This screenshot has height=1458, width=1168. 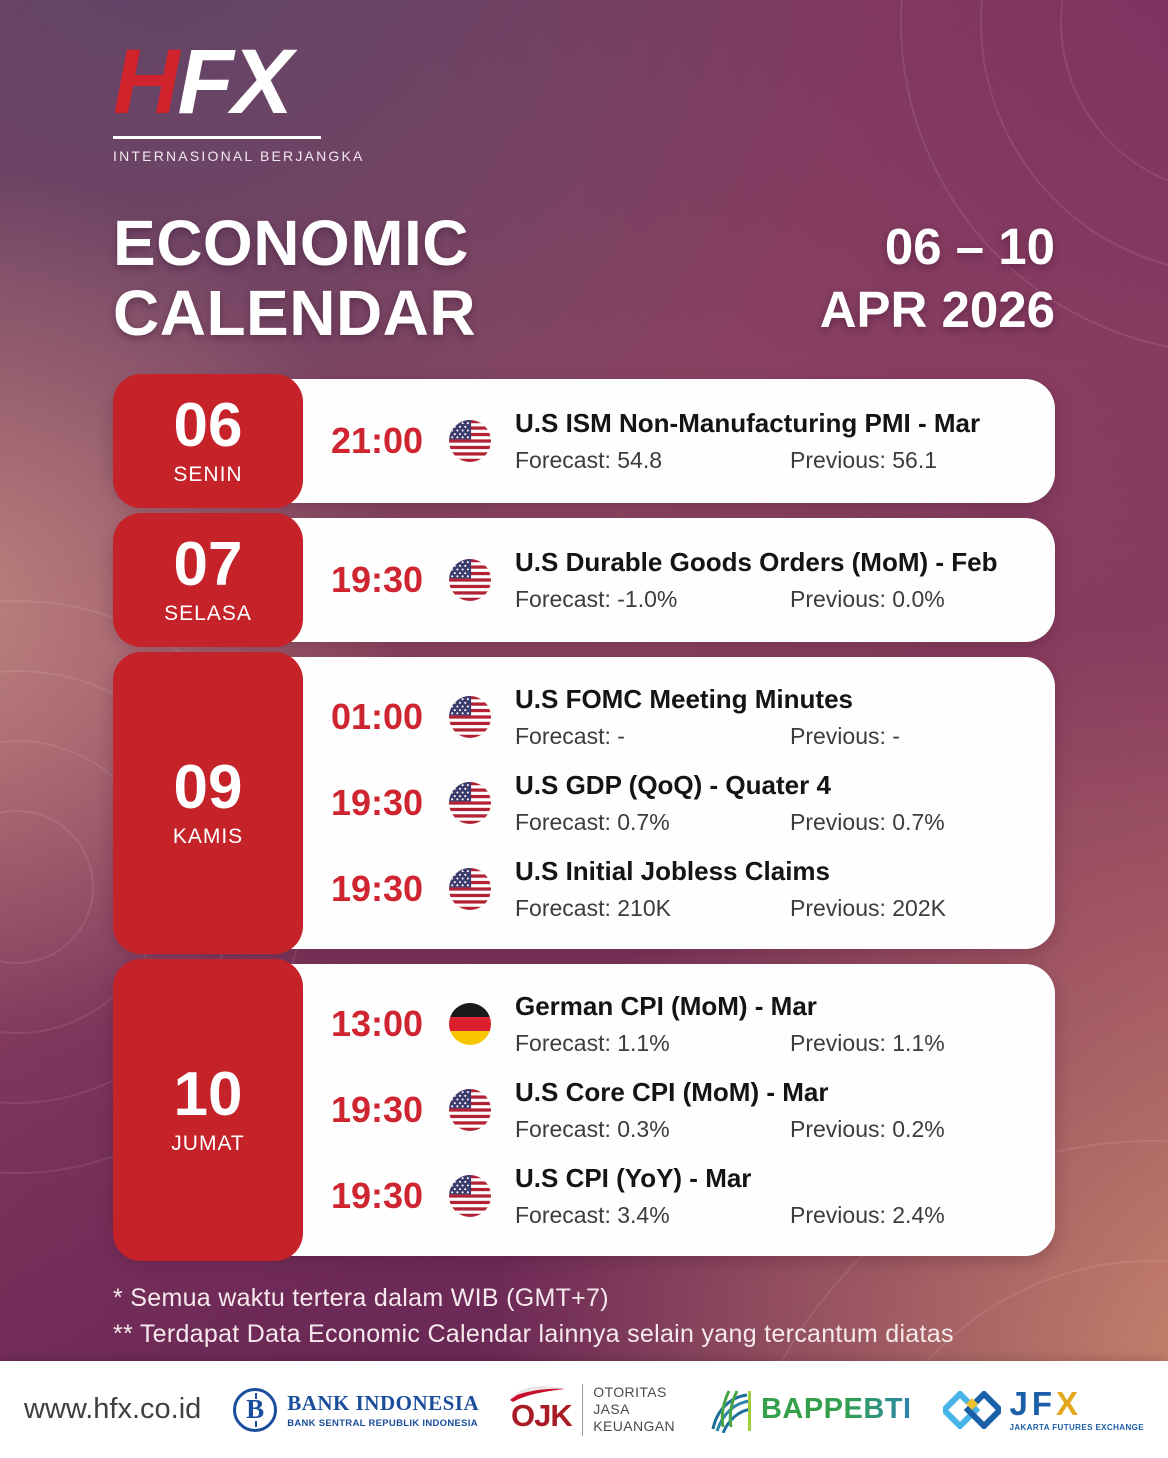 I want to click on previous-text: Previous: 0.0%, so click(x=867, y=598).